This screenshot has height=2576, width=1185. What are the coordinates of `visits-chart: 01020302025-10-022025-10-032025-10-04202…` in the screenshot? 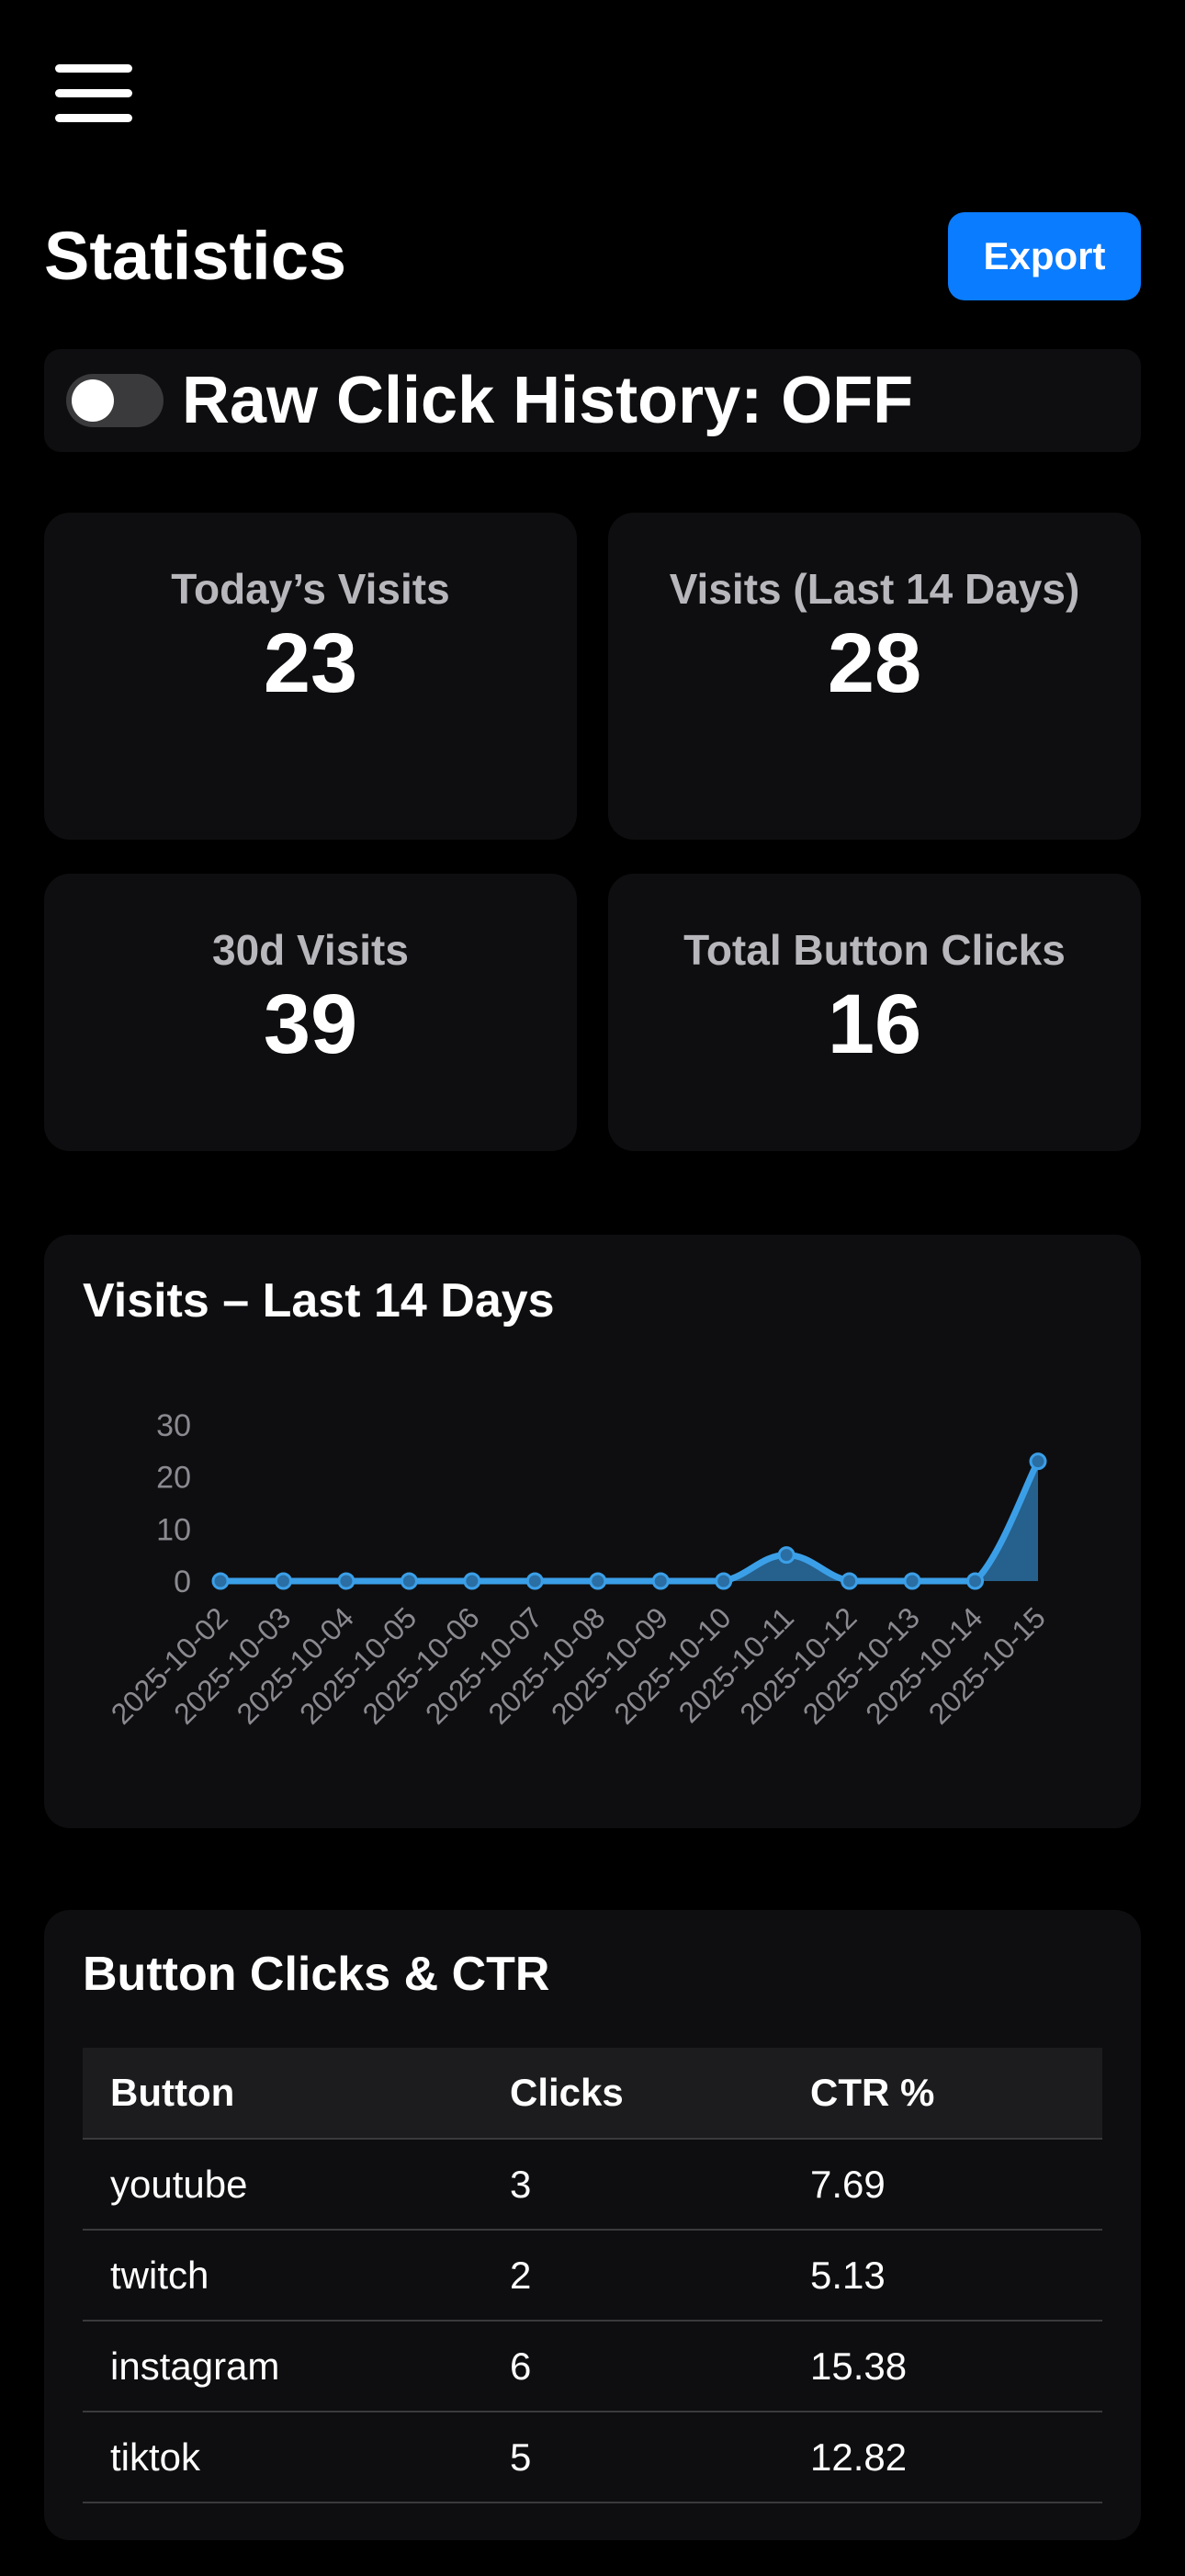 It's located at (578, 1569).